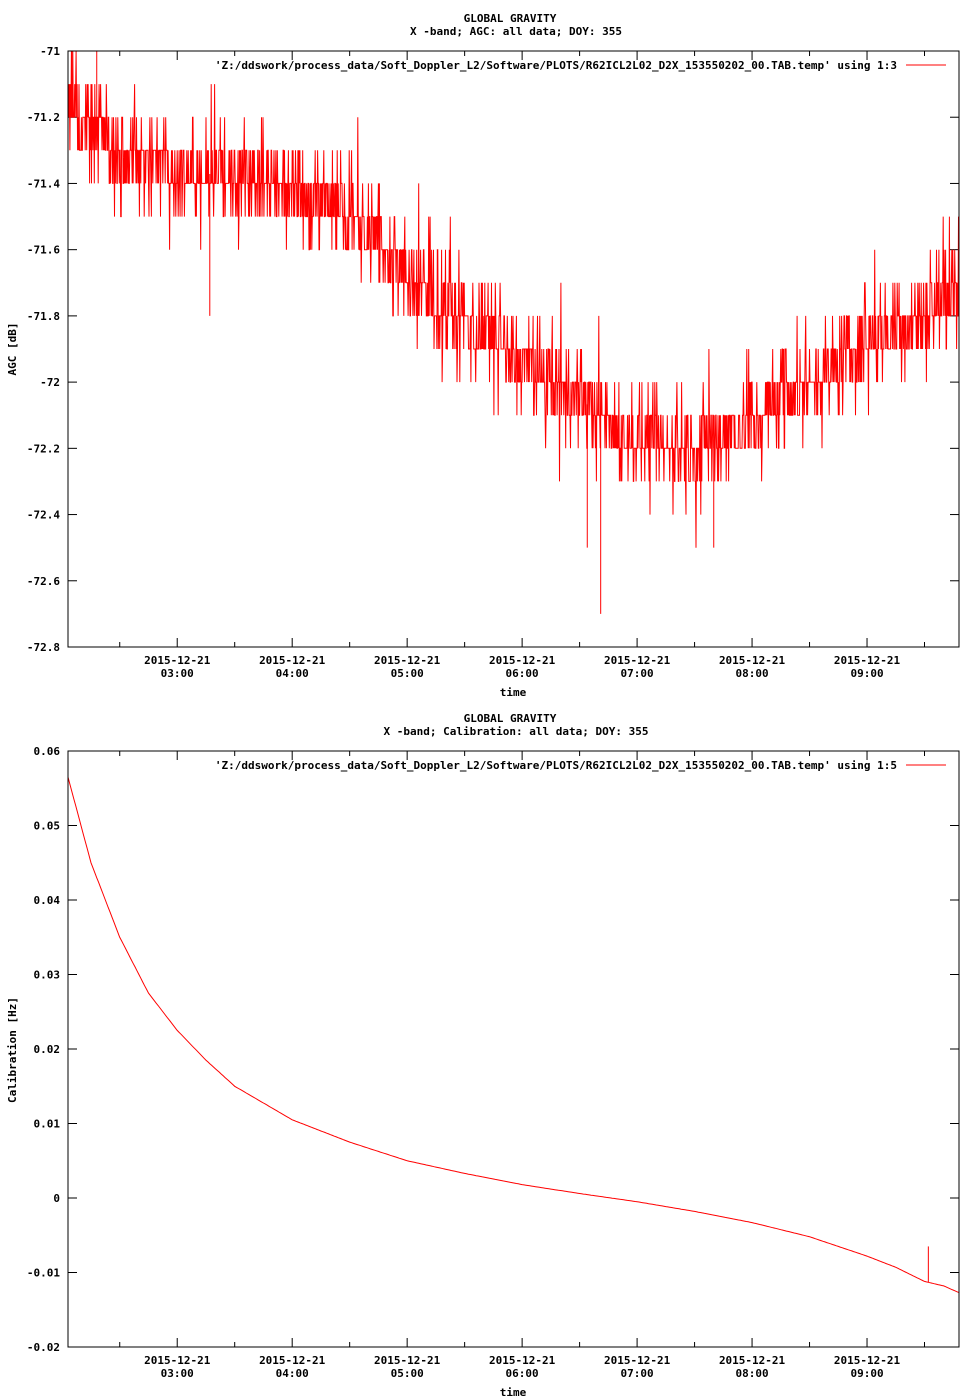 Image resolution: width=980 pixels, height=1400 pixels. What do you see at coordinates (292, 673) in the screenshot?
I see `agc-x-tick-time-label: 04:00` at bounding box center [292, 673].